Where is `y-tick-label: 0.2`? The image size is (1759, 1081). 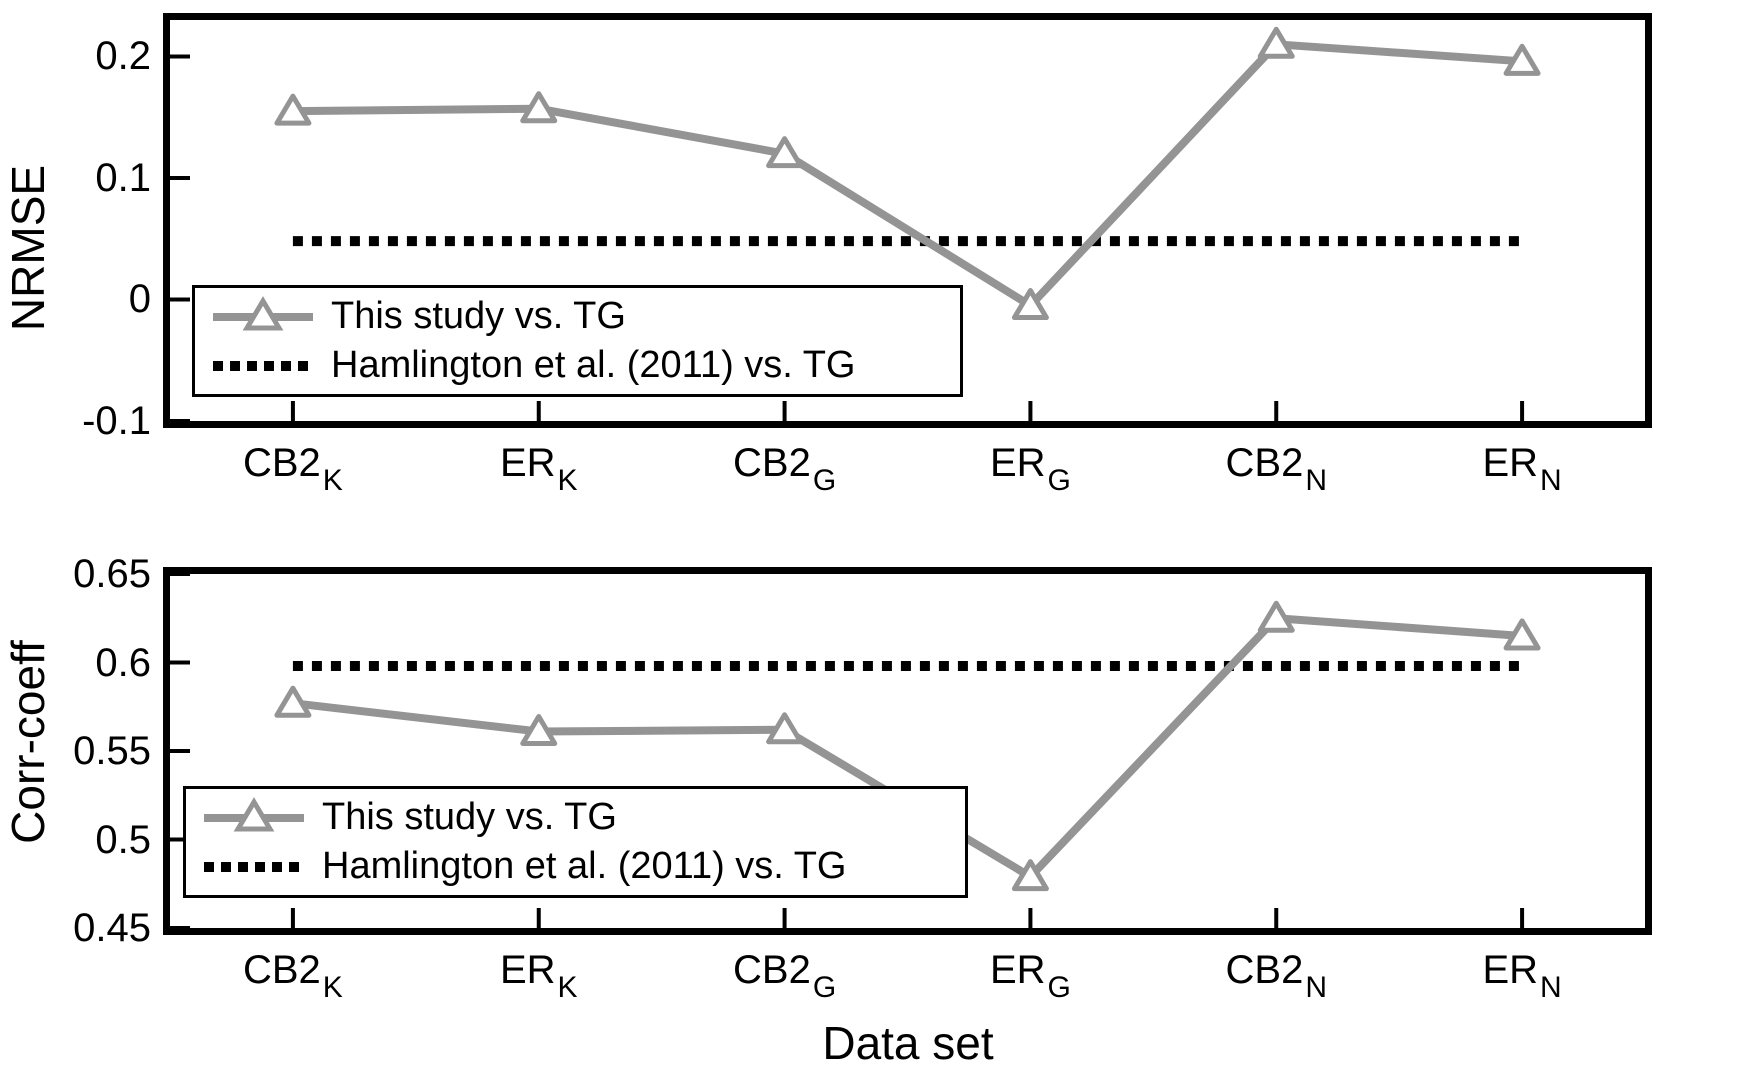 y-tick-label: 0.2 is located at coordinates (123, 56).